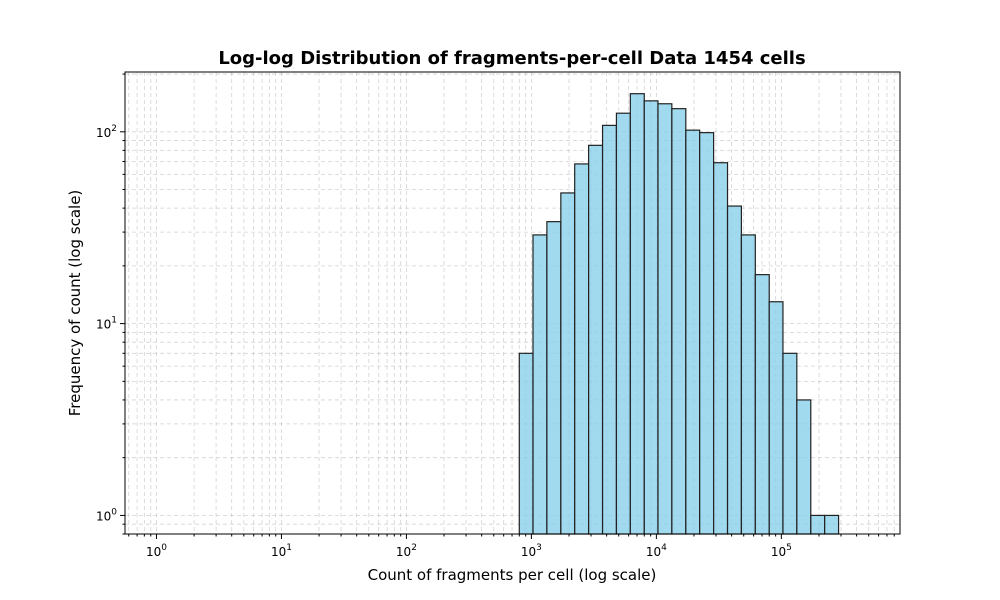 The width and height of the screenshot is (1000, 600). I want to click on y-tick-label: 10⁰, so click(106, 515).